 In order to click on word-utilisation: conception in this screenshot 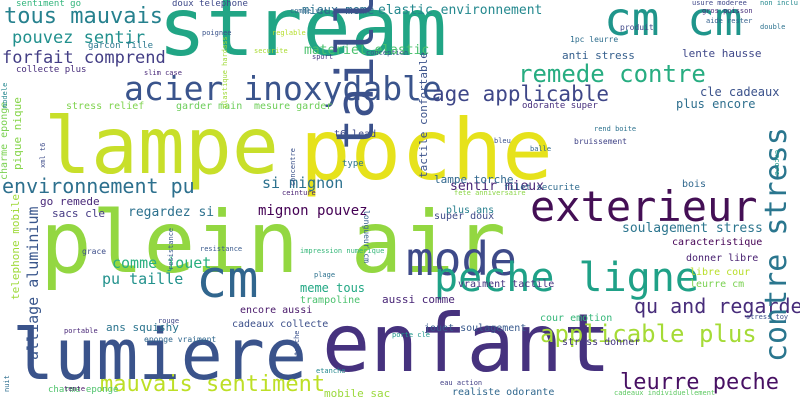, I will do `click(387, 53)`.